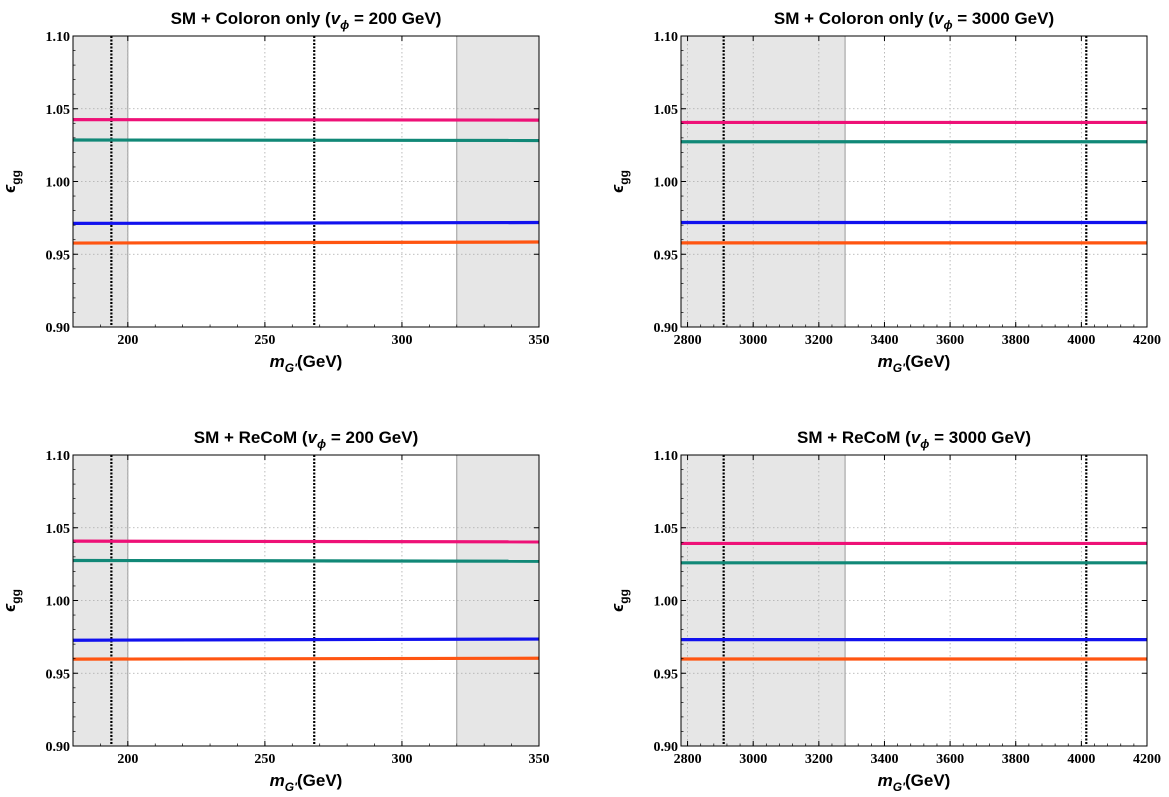  I want to click on chart-title: SM + ReCoM (vϕ = 200 GeV), so click(306, 439).